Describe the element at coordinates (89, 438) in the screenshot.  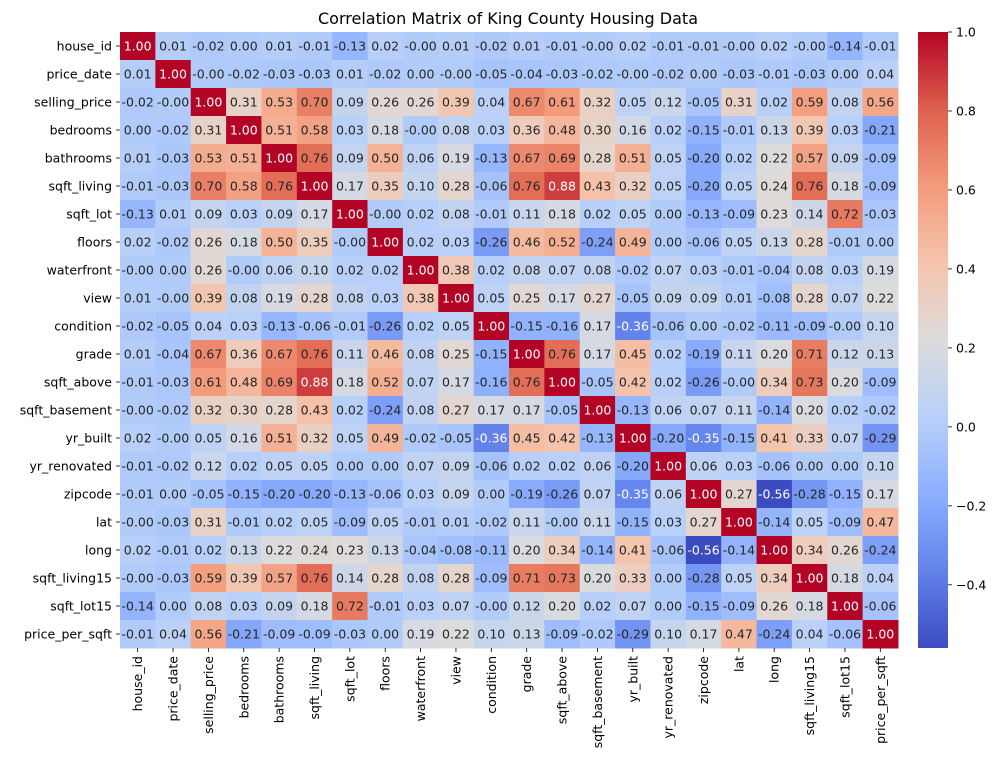
I see `row-label-yr_built: yr_built` at that location.